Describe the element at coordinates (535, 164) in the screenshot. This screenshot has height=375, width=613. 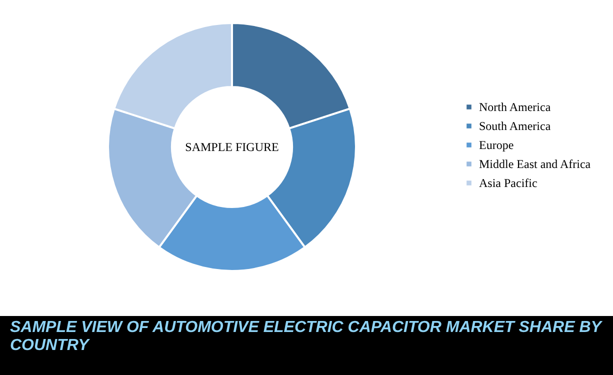
I see `legend-label: Middle East and Africa` at that location.